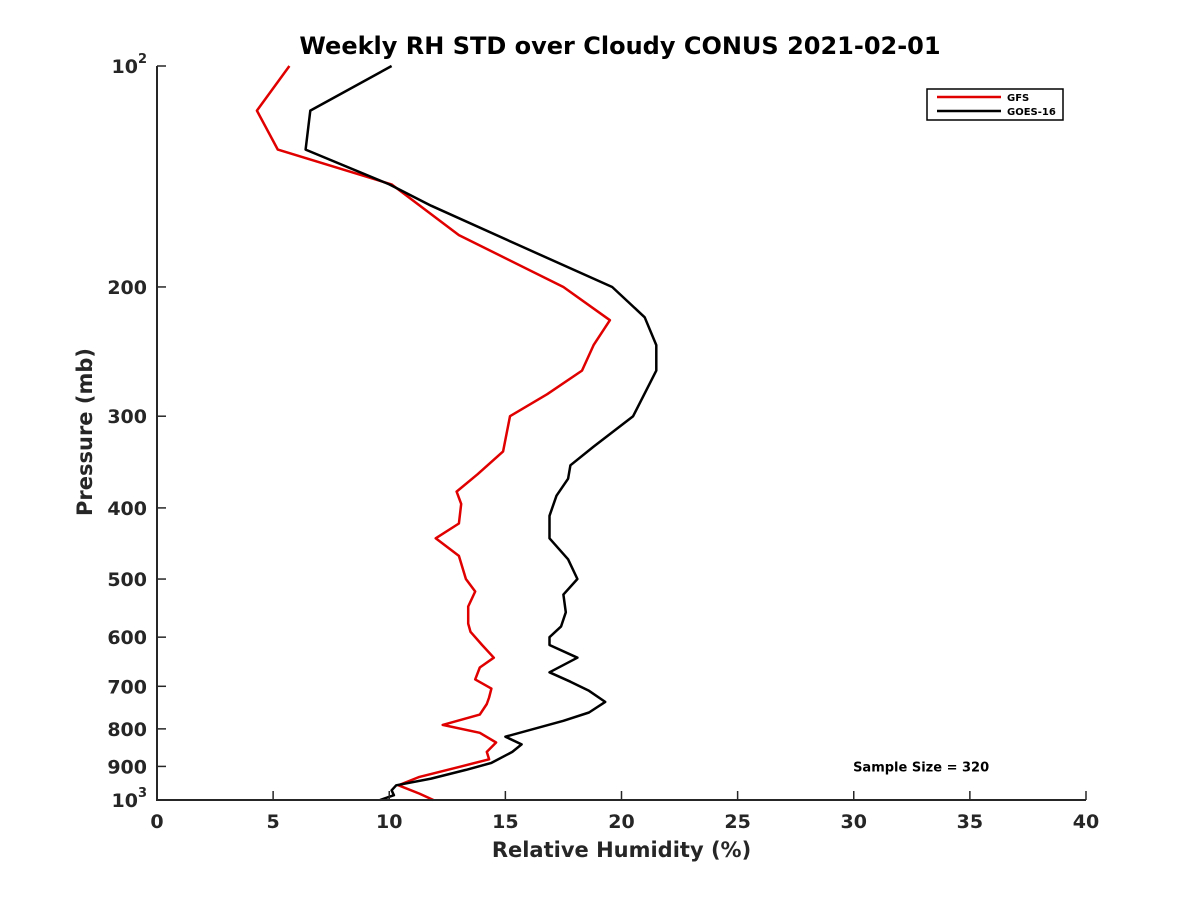 Image resolution: width=1200 pixels, height=900 pixels. Describe the element at coordinates (130, 799) in the screenshot. I see `y-tick-label: 10³` at that location.